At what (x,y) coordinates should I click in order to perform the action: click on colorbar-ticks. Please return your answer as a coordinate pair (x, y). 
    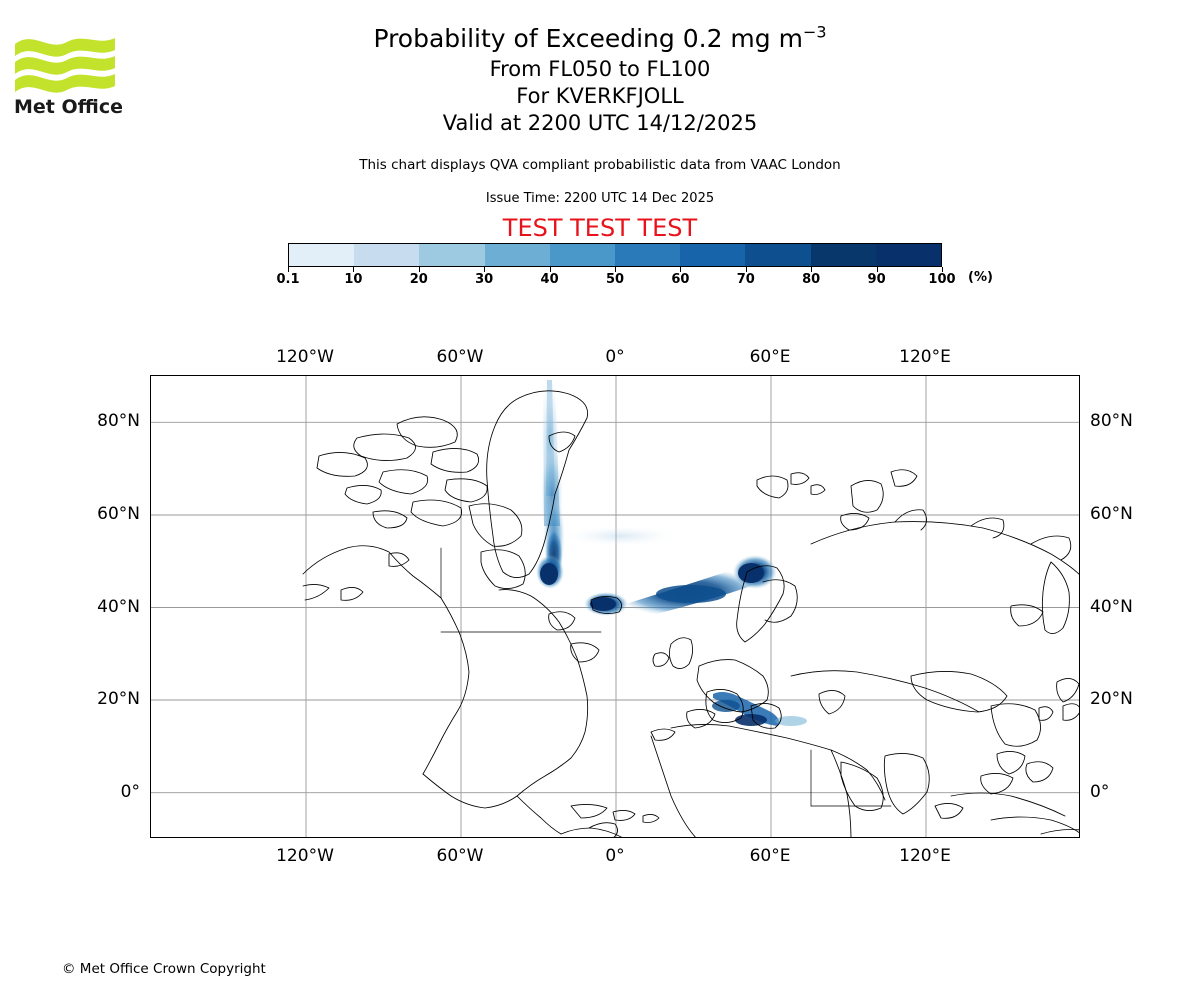
    Looking at the image, I should click on (615, 270).